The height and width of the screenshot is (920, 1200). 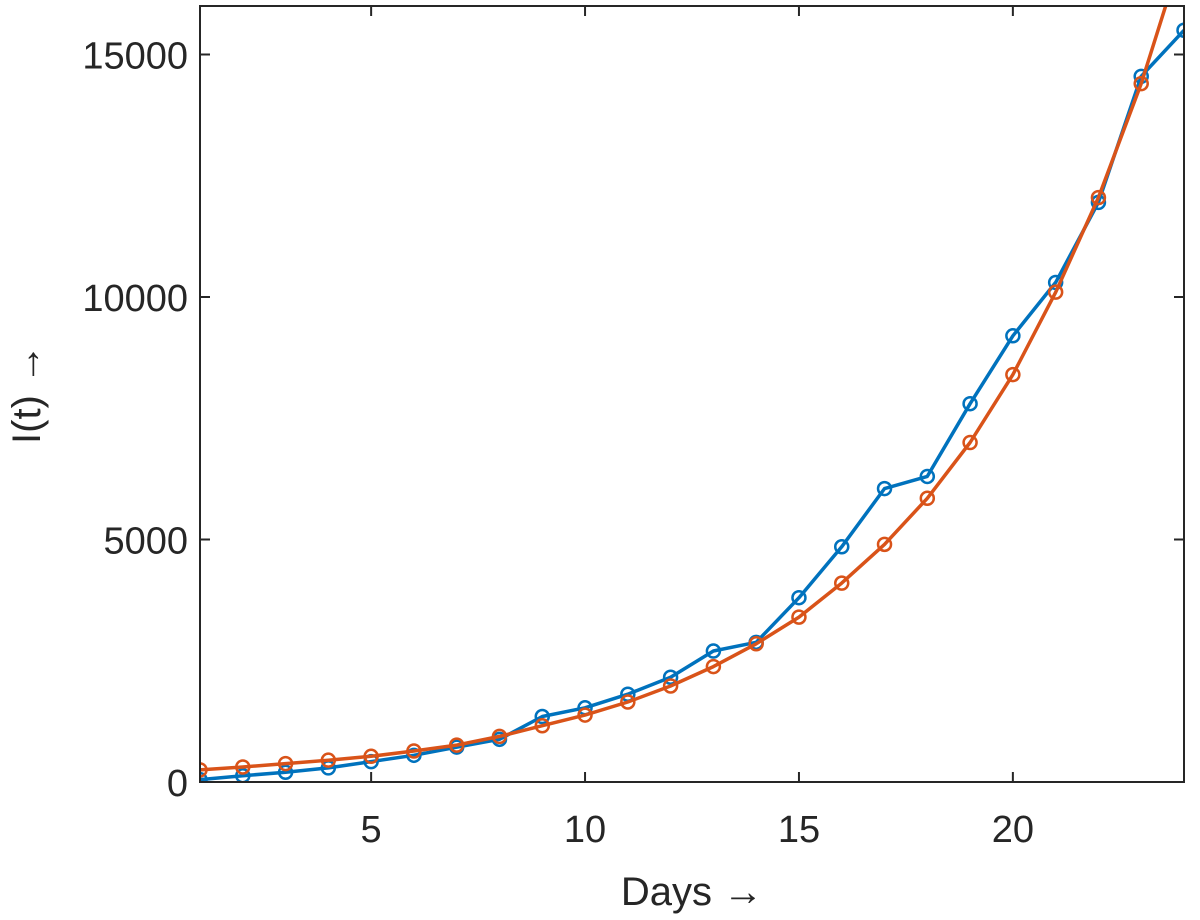 I want to click on y-tick-label: 0, so click(x=177, y=784).